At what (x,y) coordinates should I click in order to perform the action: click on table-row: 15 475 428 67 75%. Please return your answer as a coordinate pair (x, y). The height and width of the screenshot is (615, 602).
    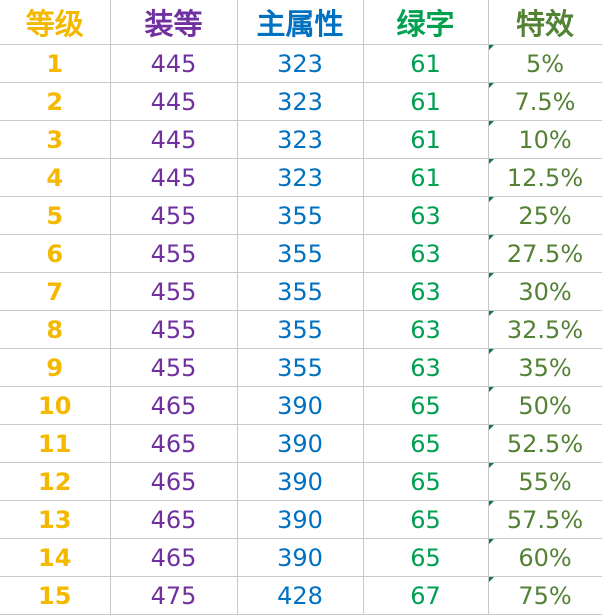
    Looking at the image, I should click on (301, 595).